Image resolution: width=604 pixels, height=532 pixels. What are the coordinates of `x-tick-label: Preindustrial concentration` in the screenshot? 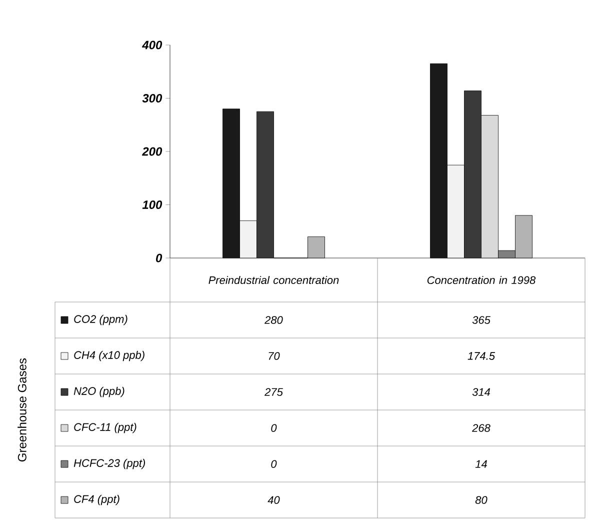 It's located at (273, 280).